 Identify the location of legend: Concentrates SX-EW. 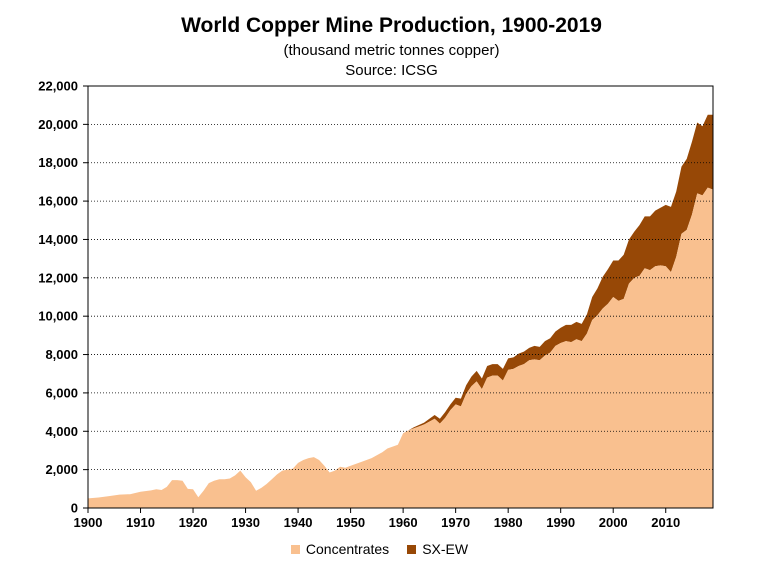
(379, 549).